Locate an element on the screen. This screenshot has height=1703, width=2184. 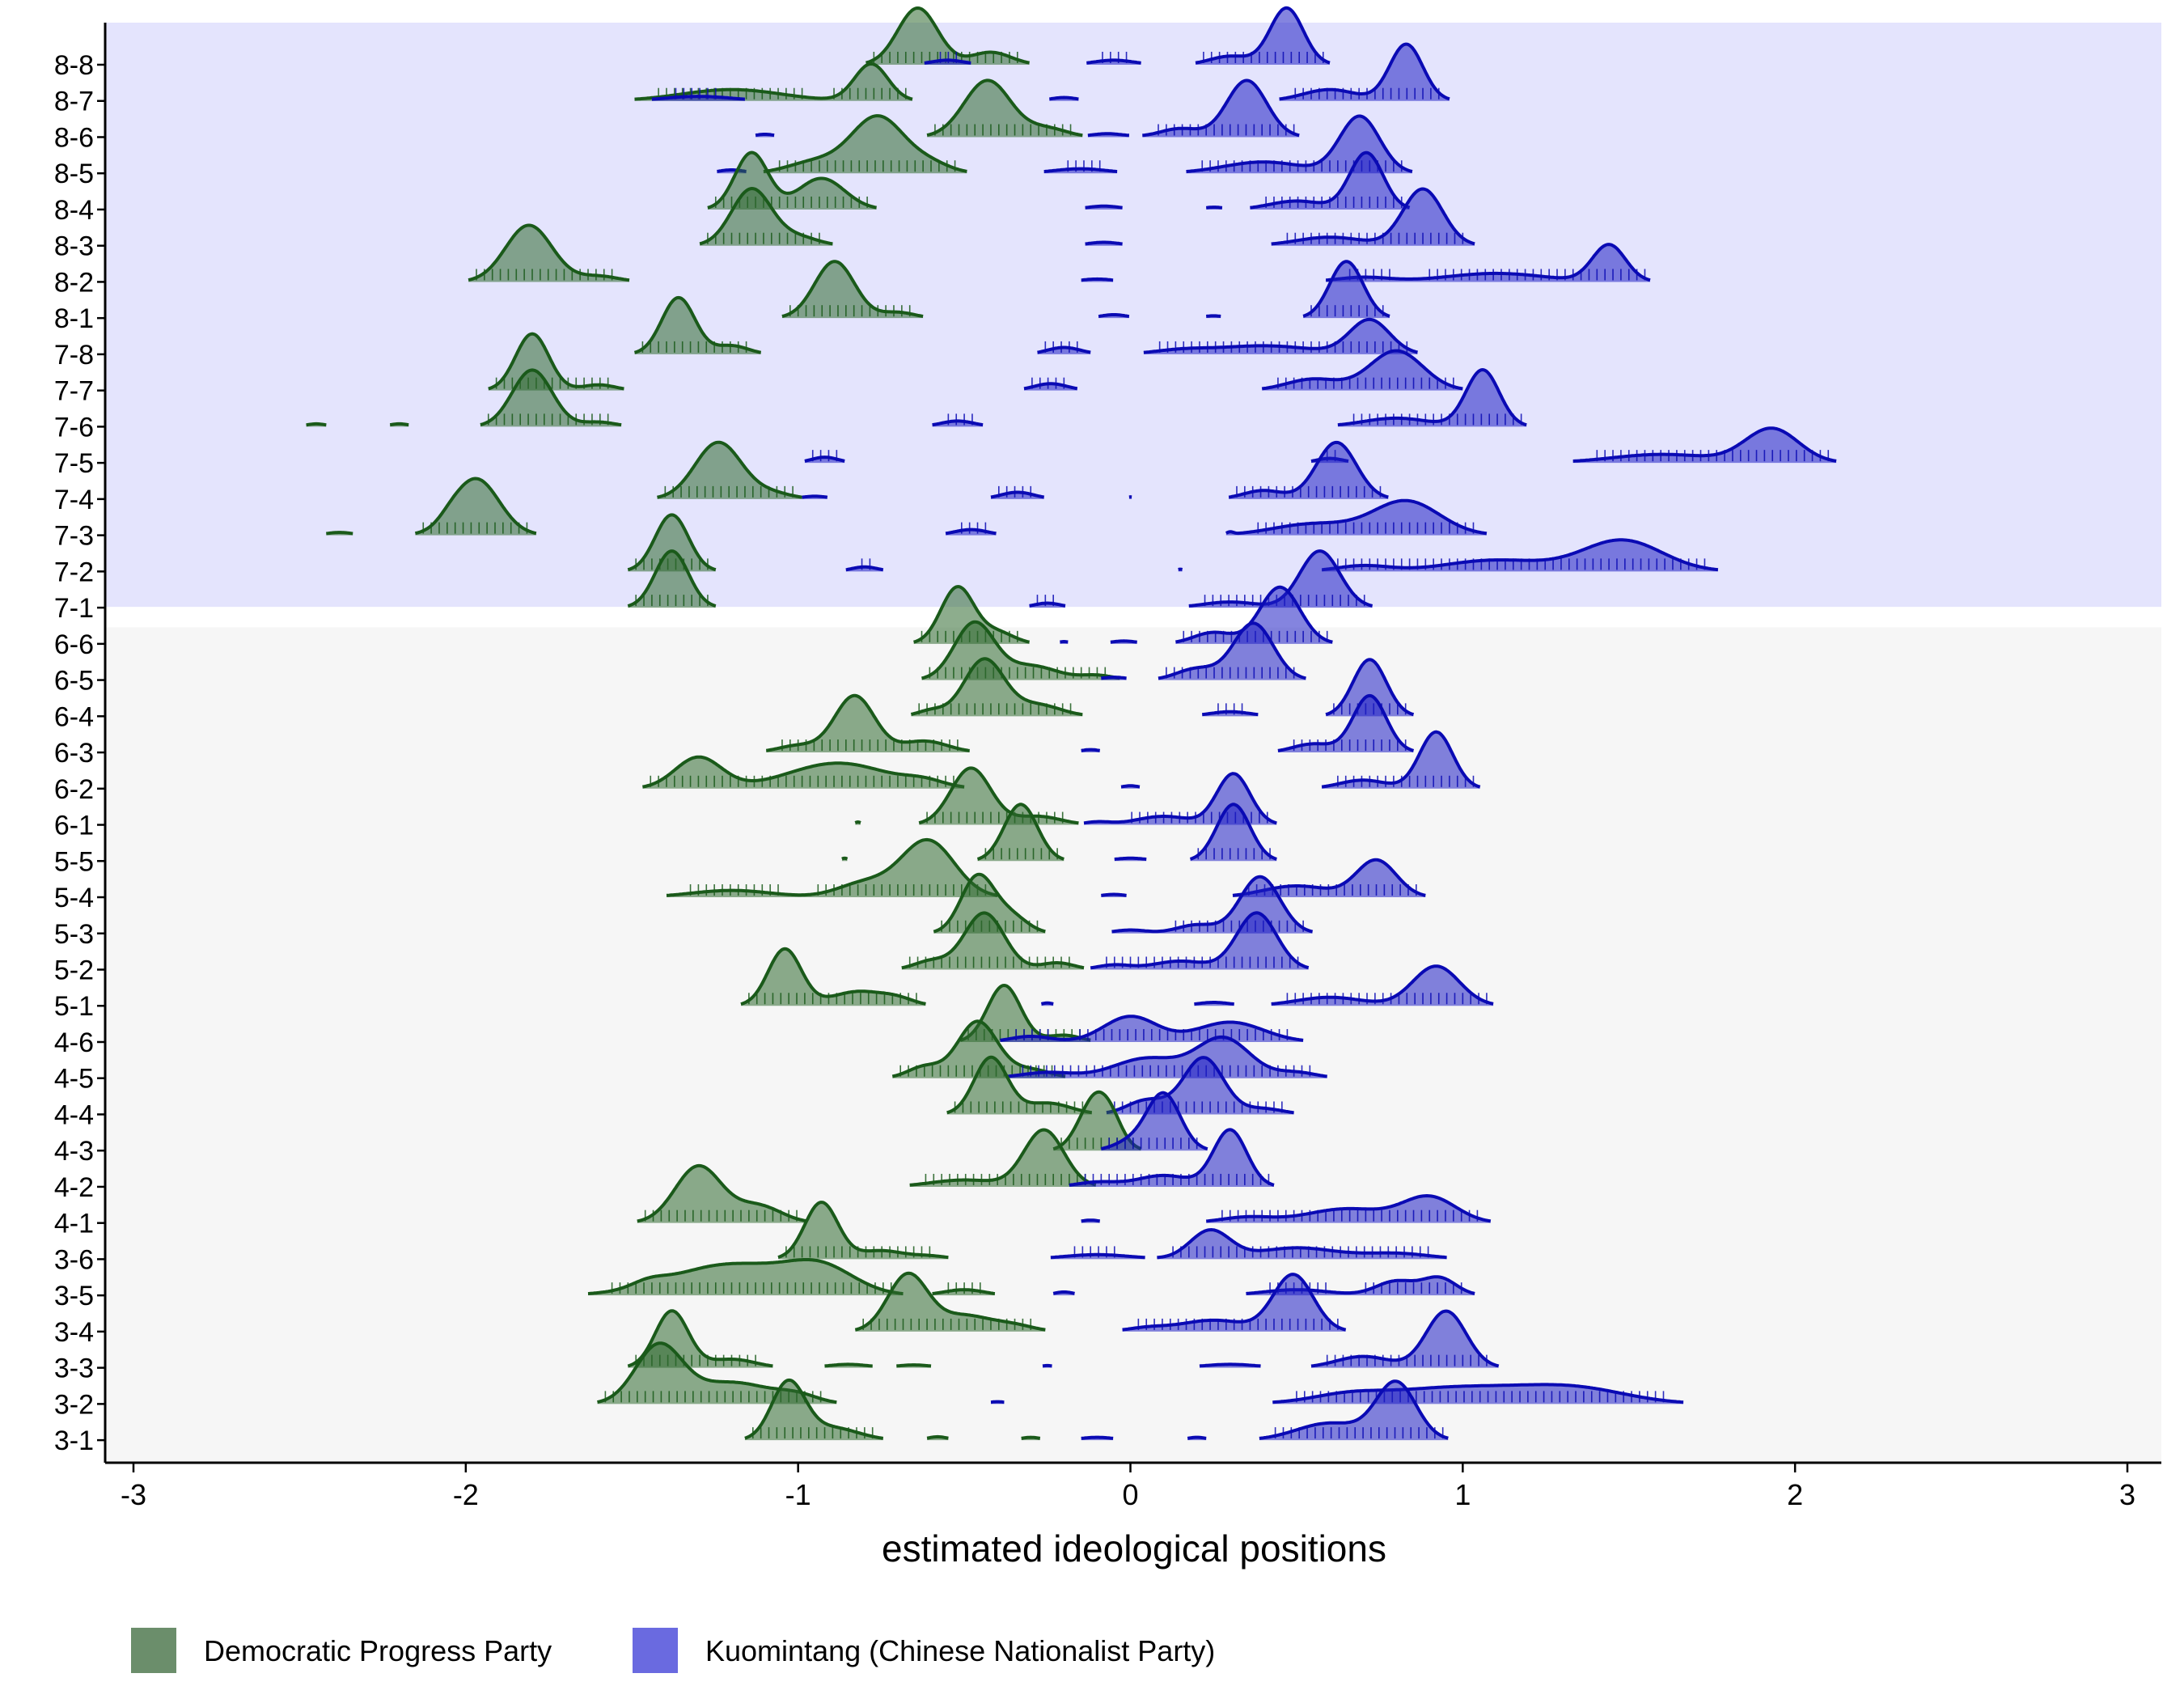
y-tick-label: 4-4 is located at coordinates (74, 1114).